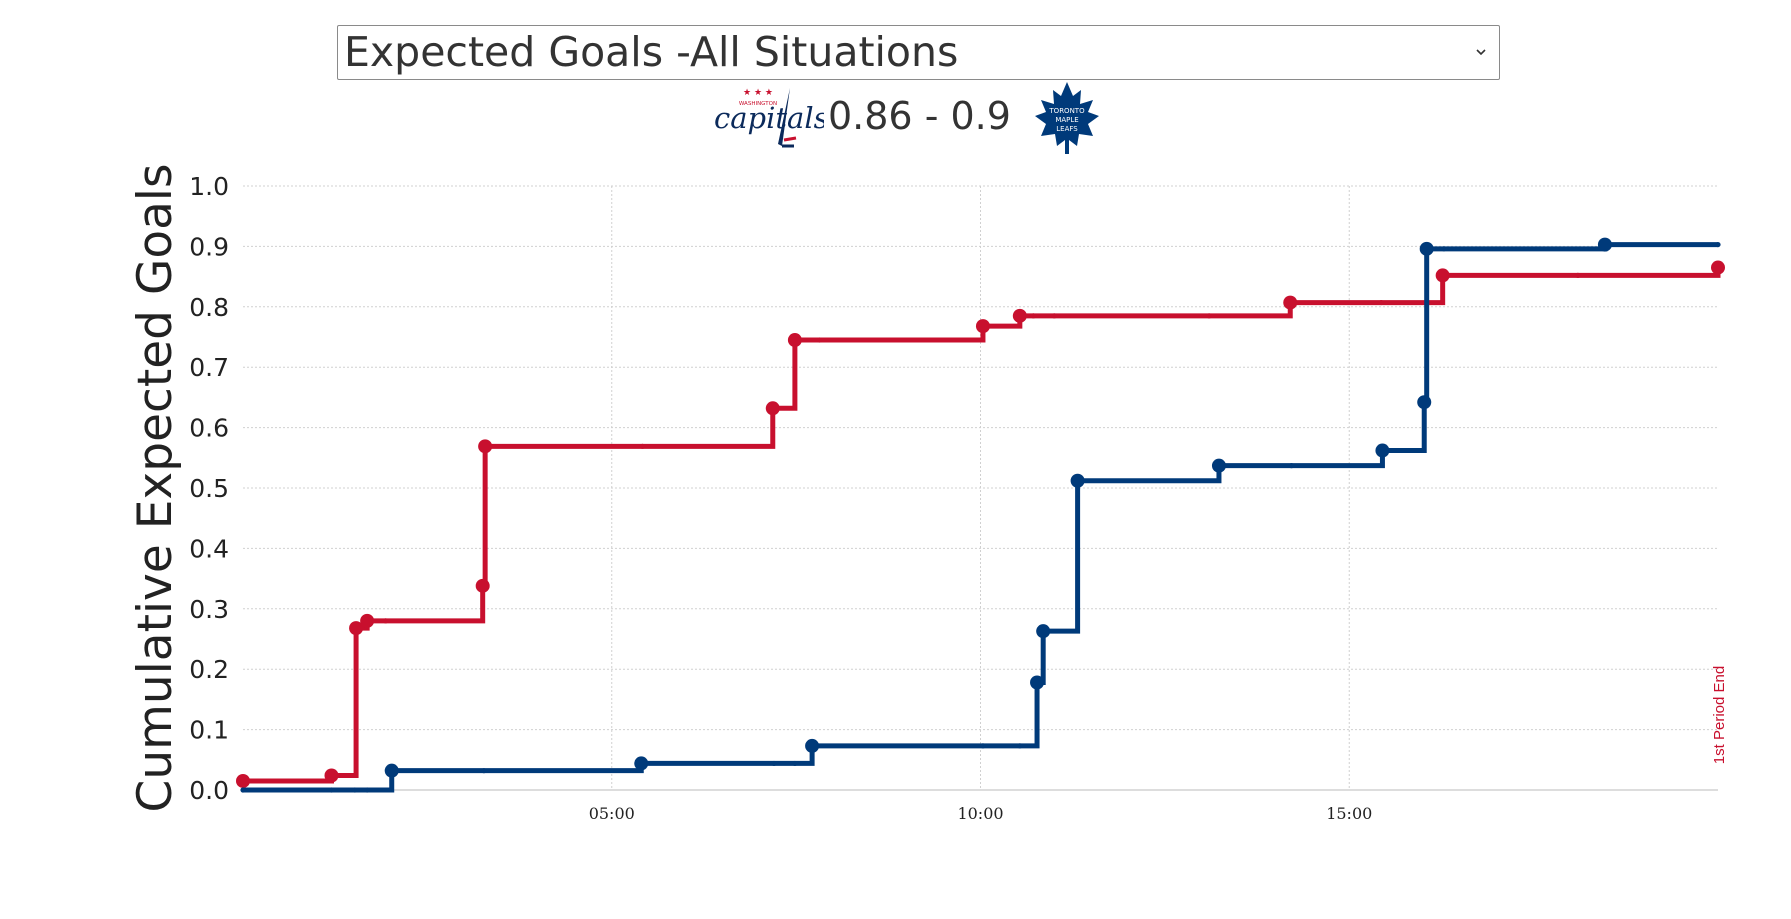 This screenshot has width=1791, height=919. I want to click on y-tick-label: 0.5, so click(209, 488).